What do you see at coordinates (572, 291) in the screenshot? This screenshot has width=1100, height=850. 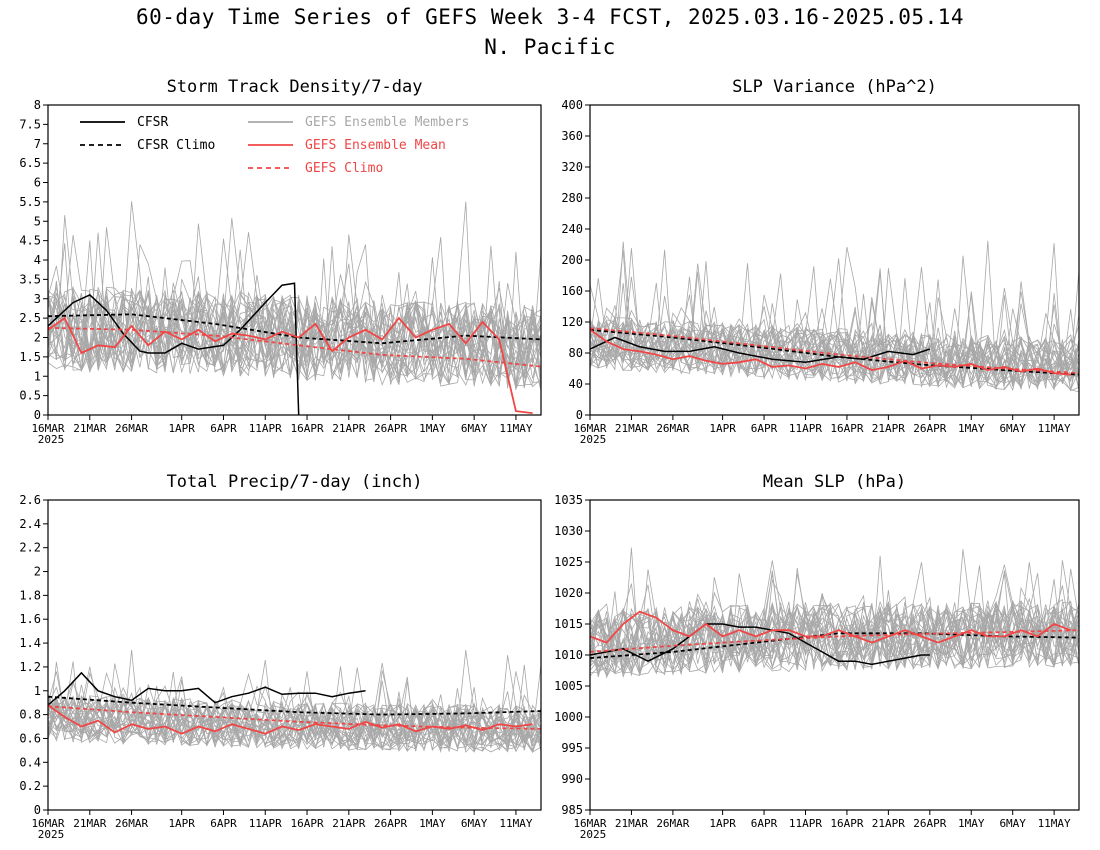 I see `y-tick-label: 160` at bounding box center [572, 291].